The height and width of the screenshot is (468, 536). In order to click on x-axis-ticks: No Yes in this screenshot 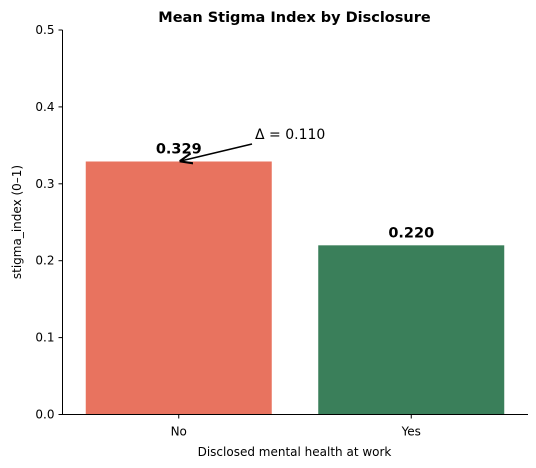, I will do `click(296, 426)`.